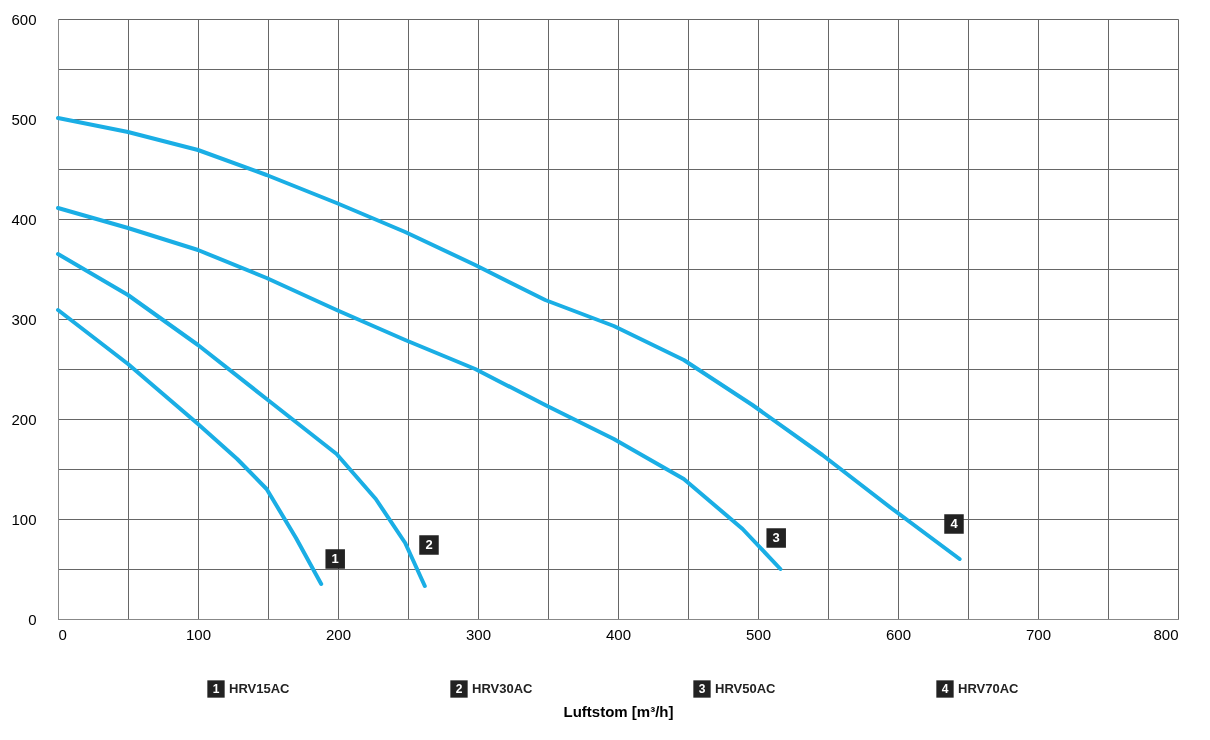 Image resolution: width=1210 pixels, height=740 pixels. I want to click on text: HRV50AC, so click(746, 688).